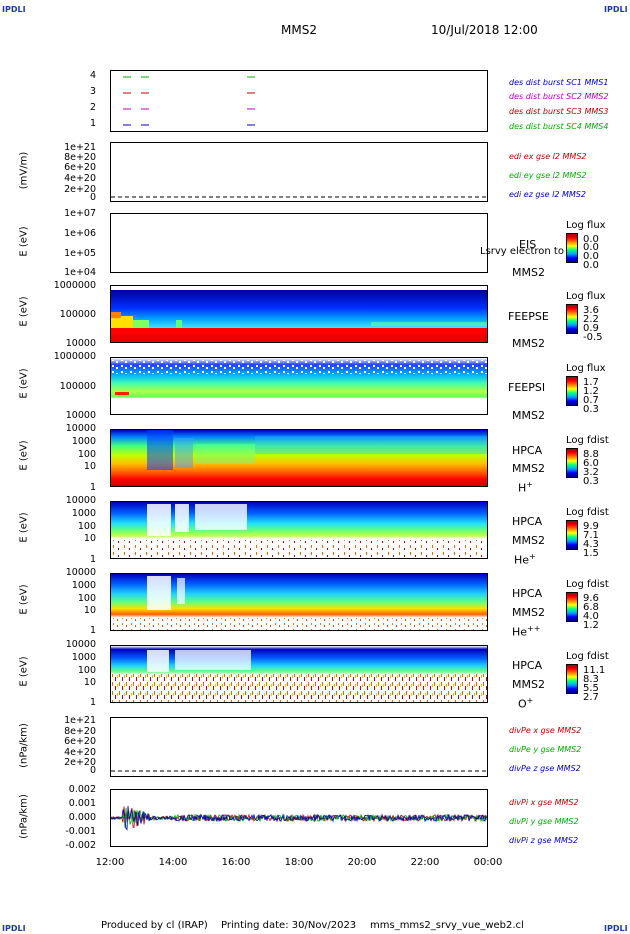 The height and width of the screenshot is (934, 630). Describe the element at coordinates (80, 831) in the screenshot. I see `ytick: -0.001` at that location.